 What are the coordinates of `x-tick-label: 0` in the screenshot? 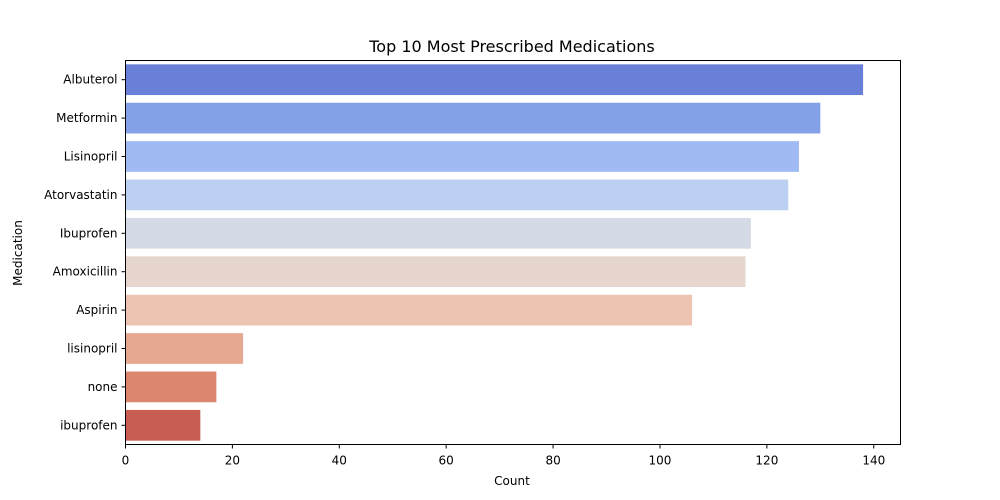 It's located at (126, 461).